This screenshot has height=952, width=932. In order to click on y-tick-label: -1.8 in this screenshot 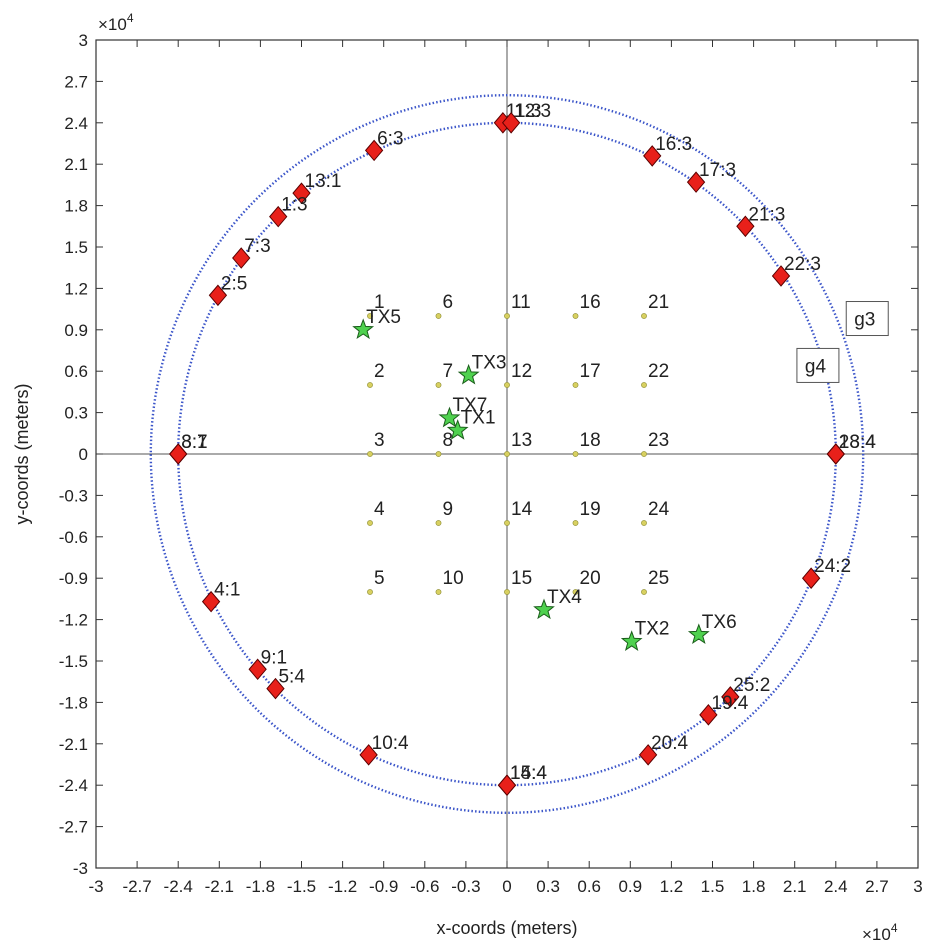, I will do `click(73, 702)`.